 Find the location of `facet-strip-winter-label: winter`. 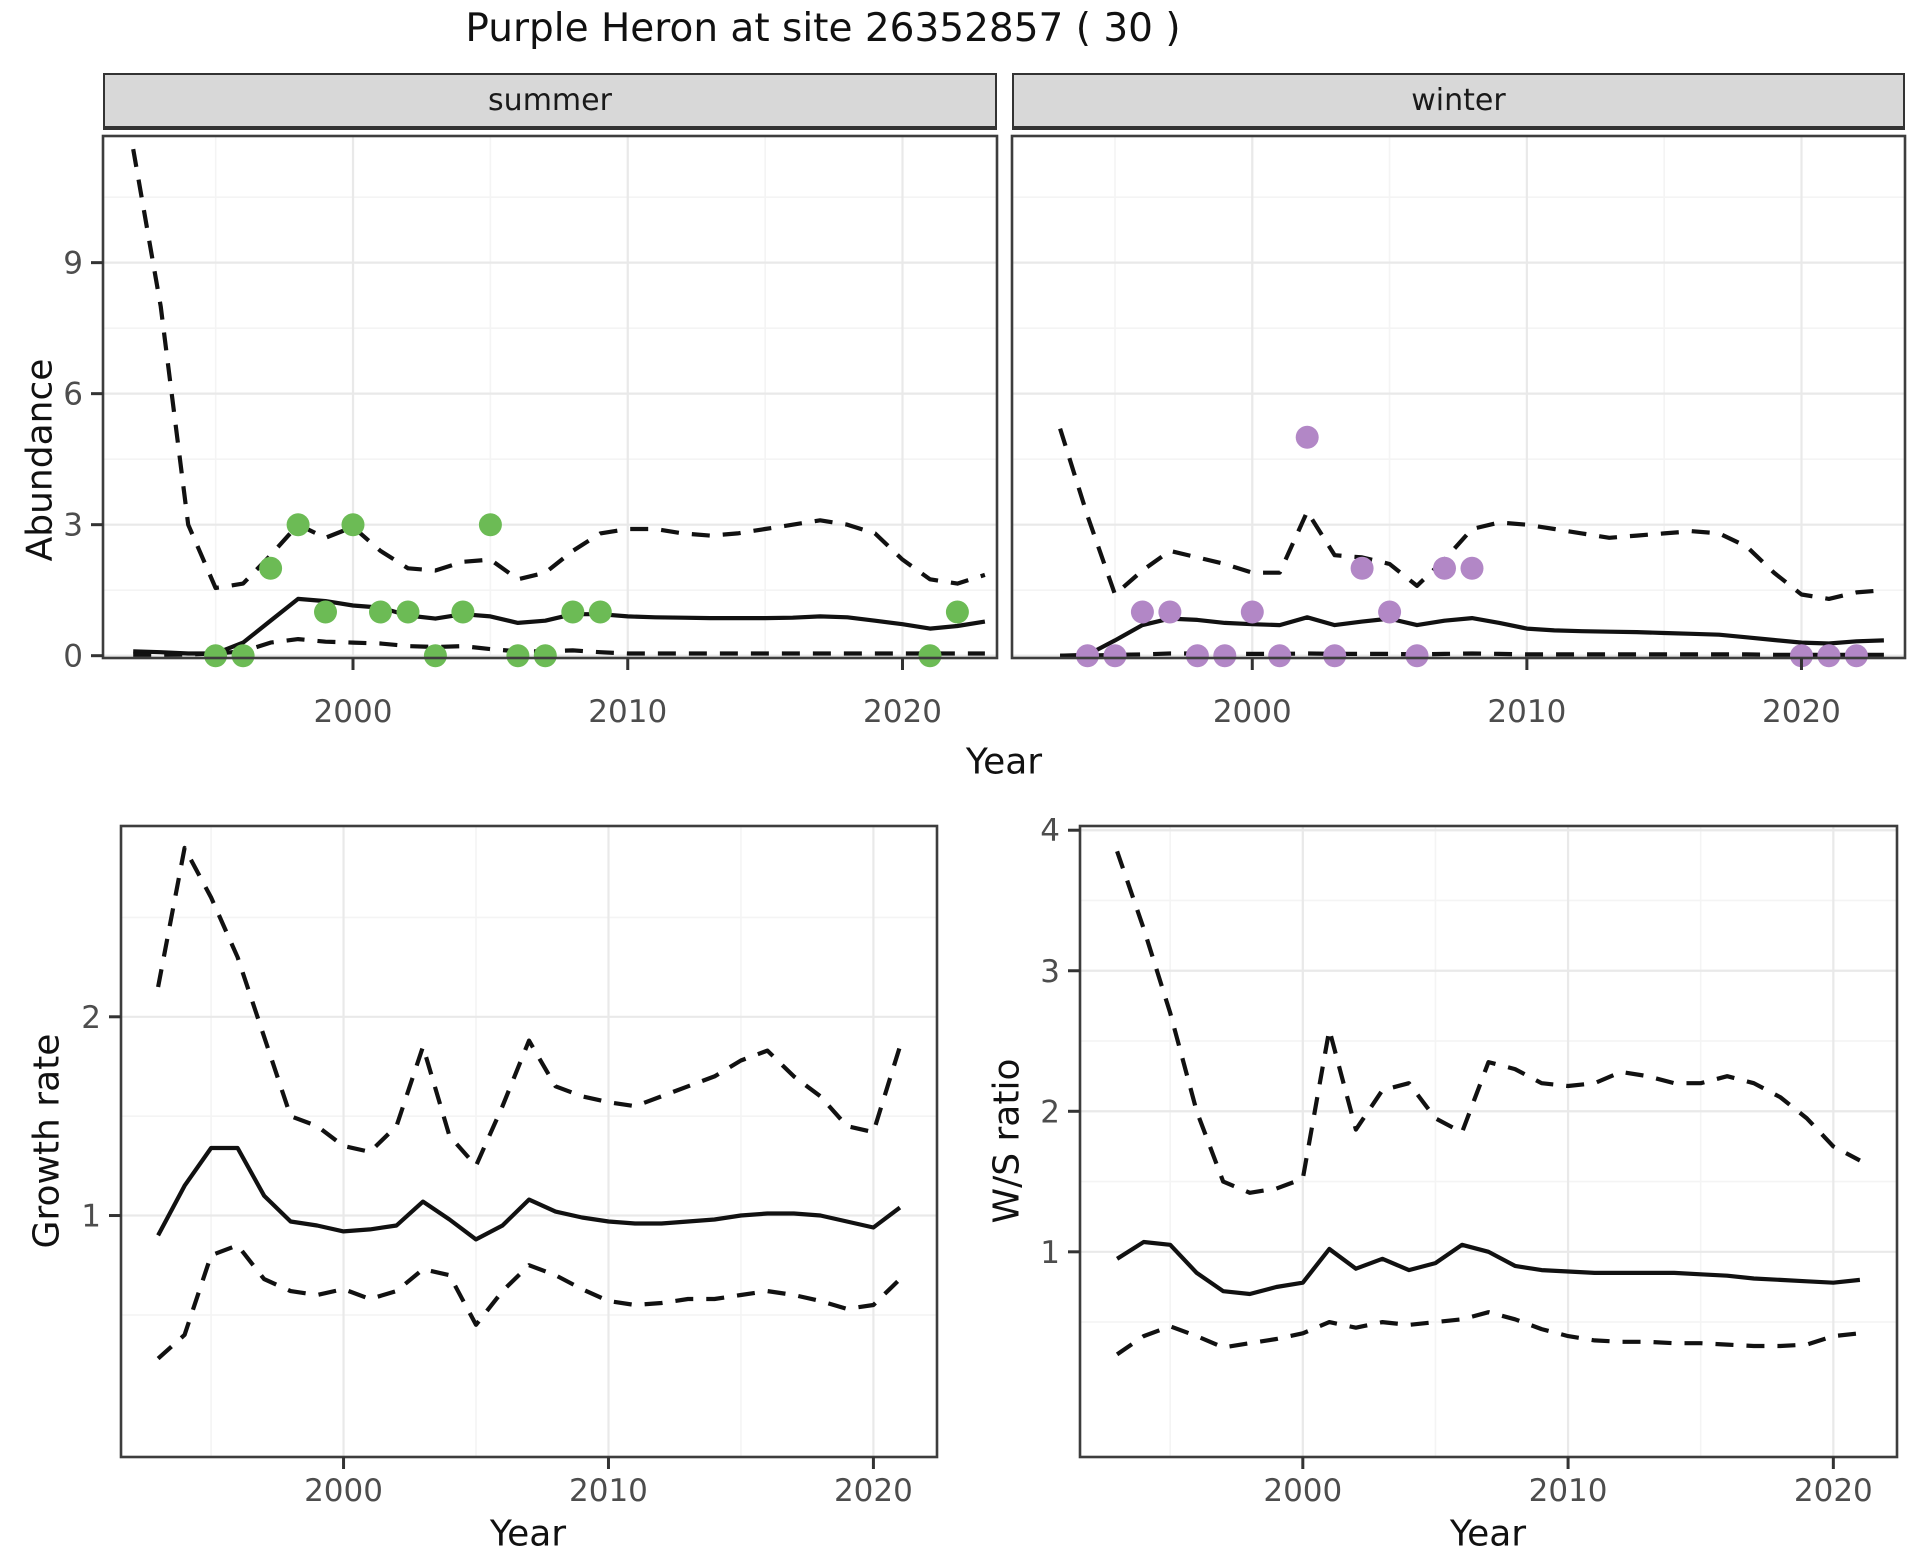

facet-strip-winter-label: winter is located at coordinates (1458, 100).